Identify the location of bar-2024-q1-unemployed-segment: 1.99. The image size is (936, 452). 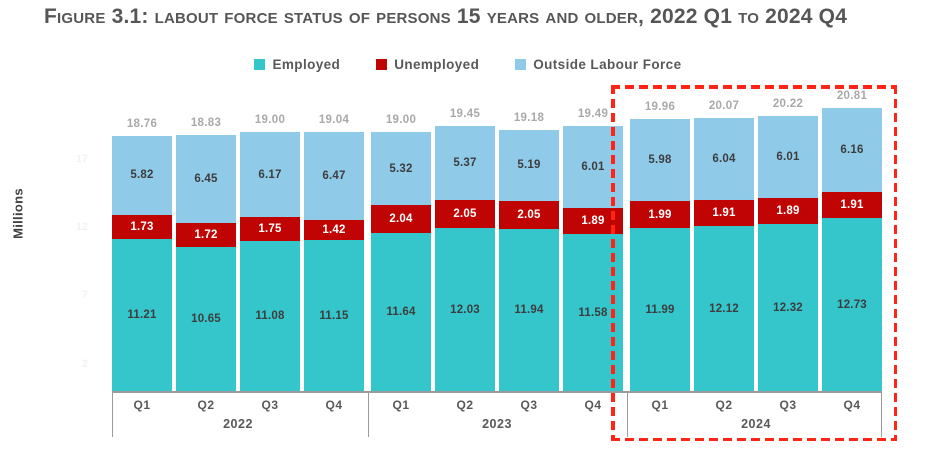
(660, 215).